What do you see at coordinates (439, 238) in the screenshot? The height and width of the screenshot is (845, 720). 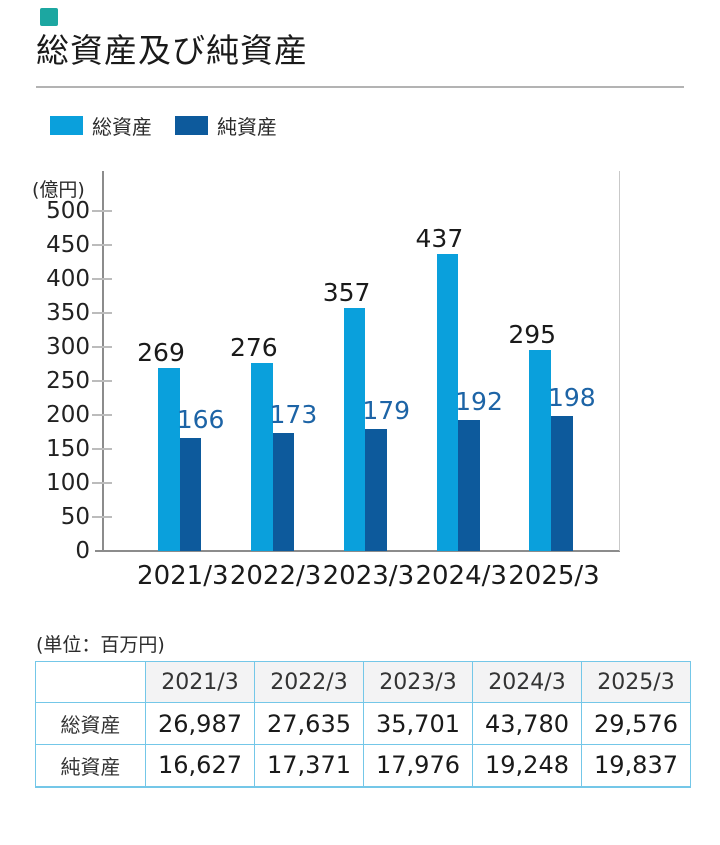 I see `total-assets-value-label: 437` at bounding box center [439, 238].